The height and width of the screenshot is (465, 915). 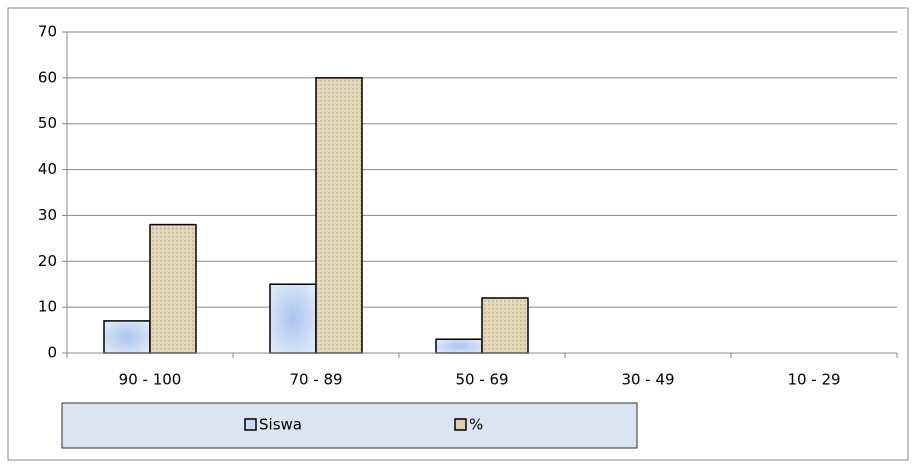 What do you see at coordinates (150, 380) in the screenshot?
I see `x-tick-label: 90 - 100` at bounding box center [150, 380].